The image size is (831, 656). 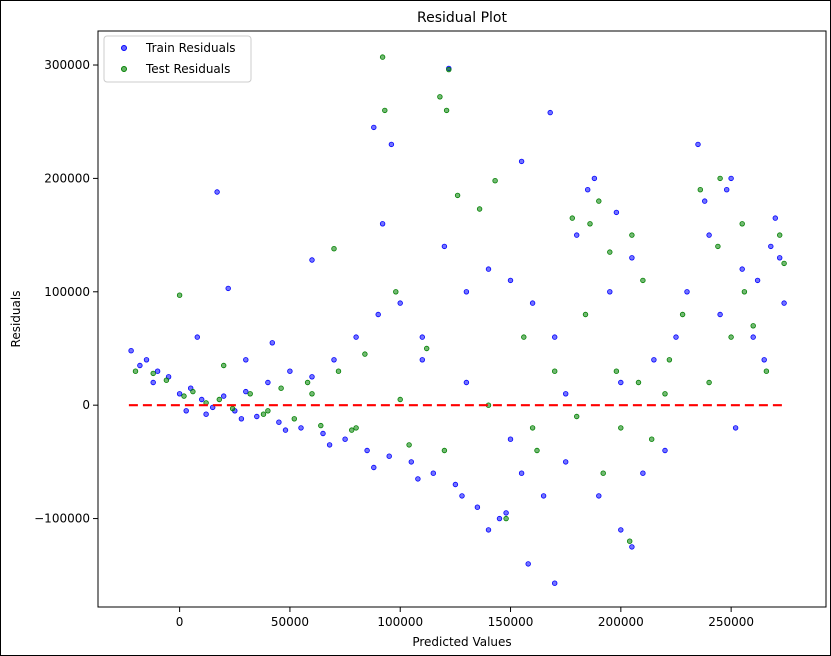 I want to click on legend-entry-label: Train Residuals, so click(x=190, y=48).